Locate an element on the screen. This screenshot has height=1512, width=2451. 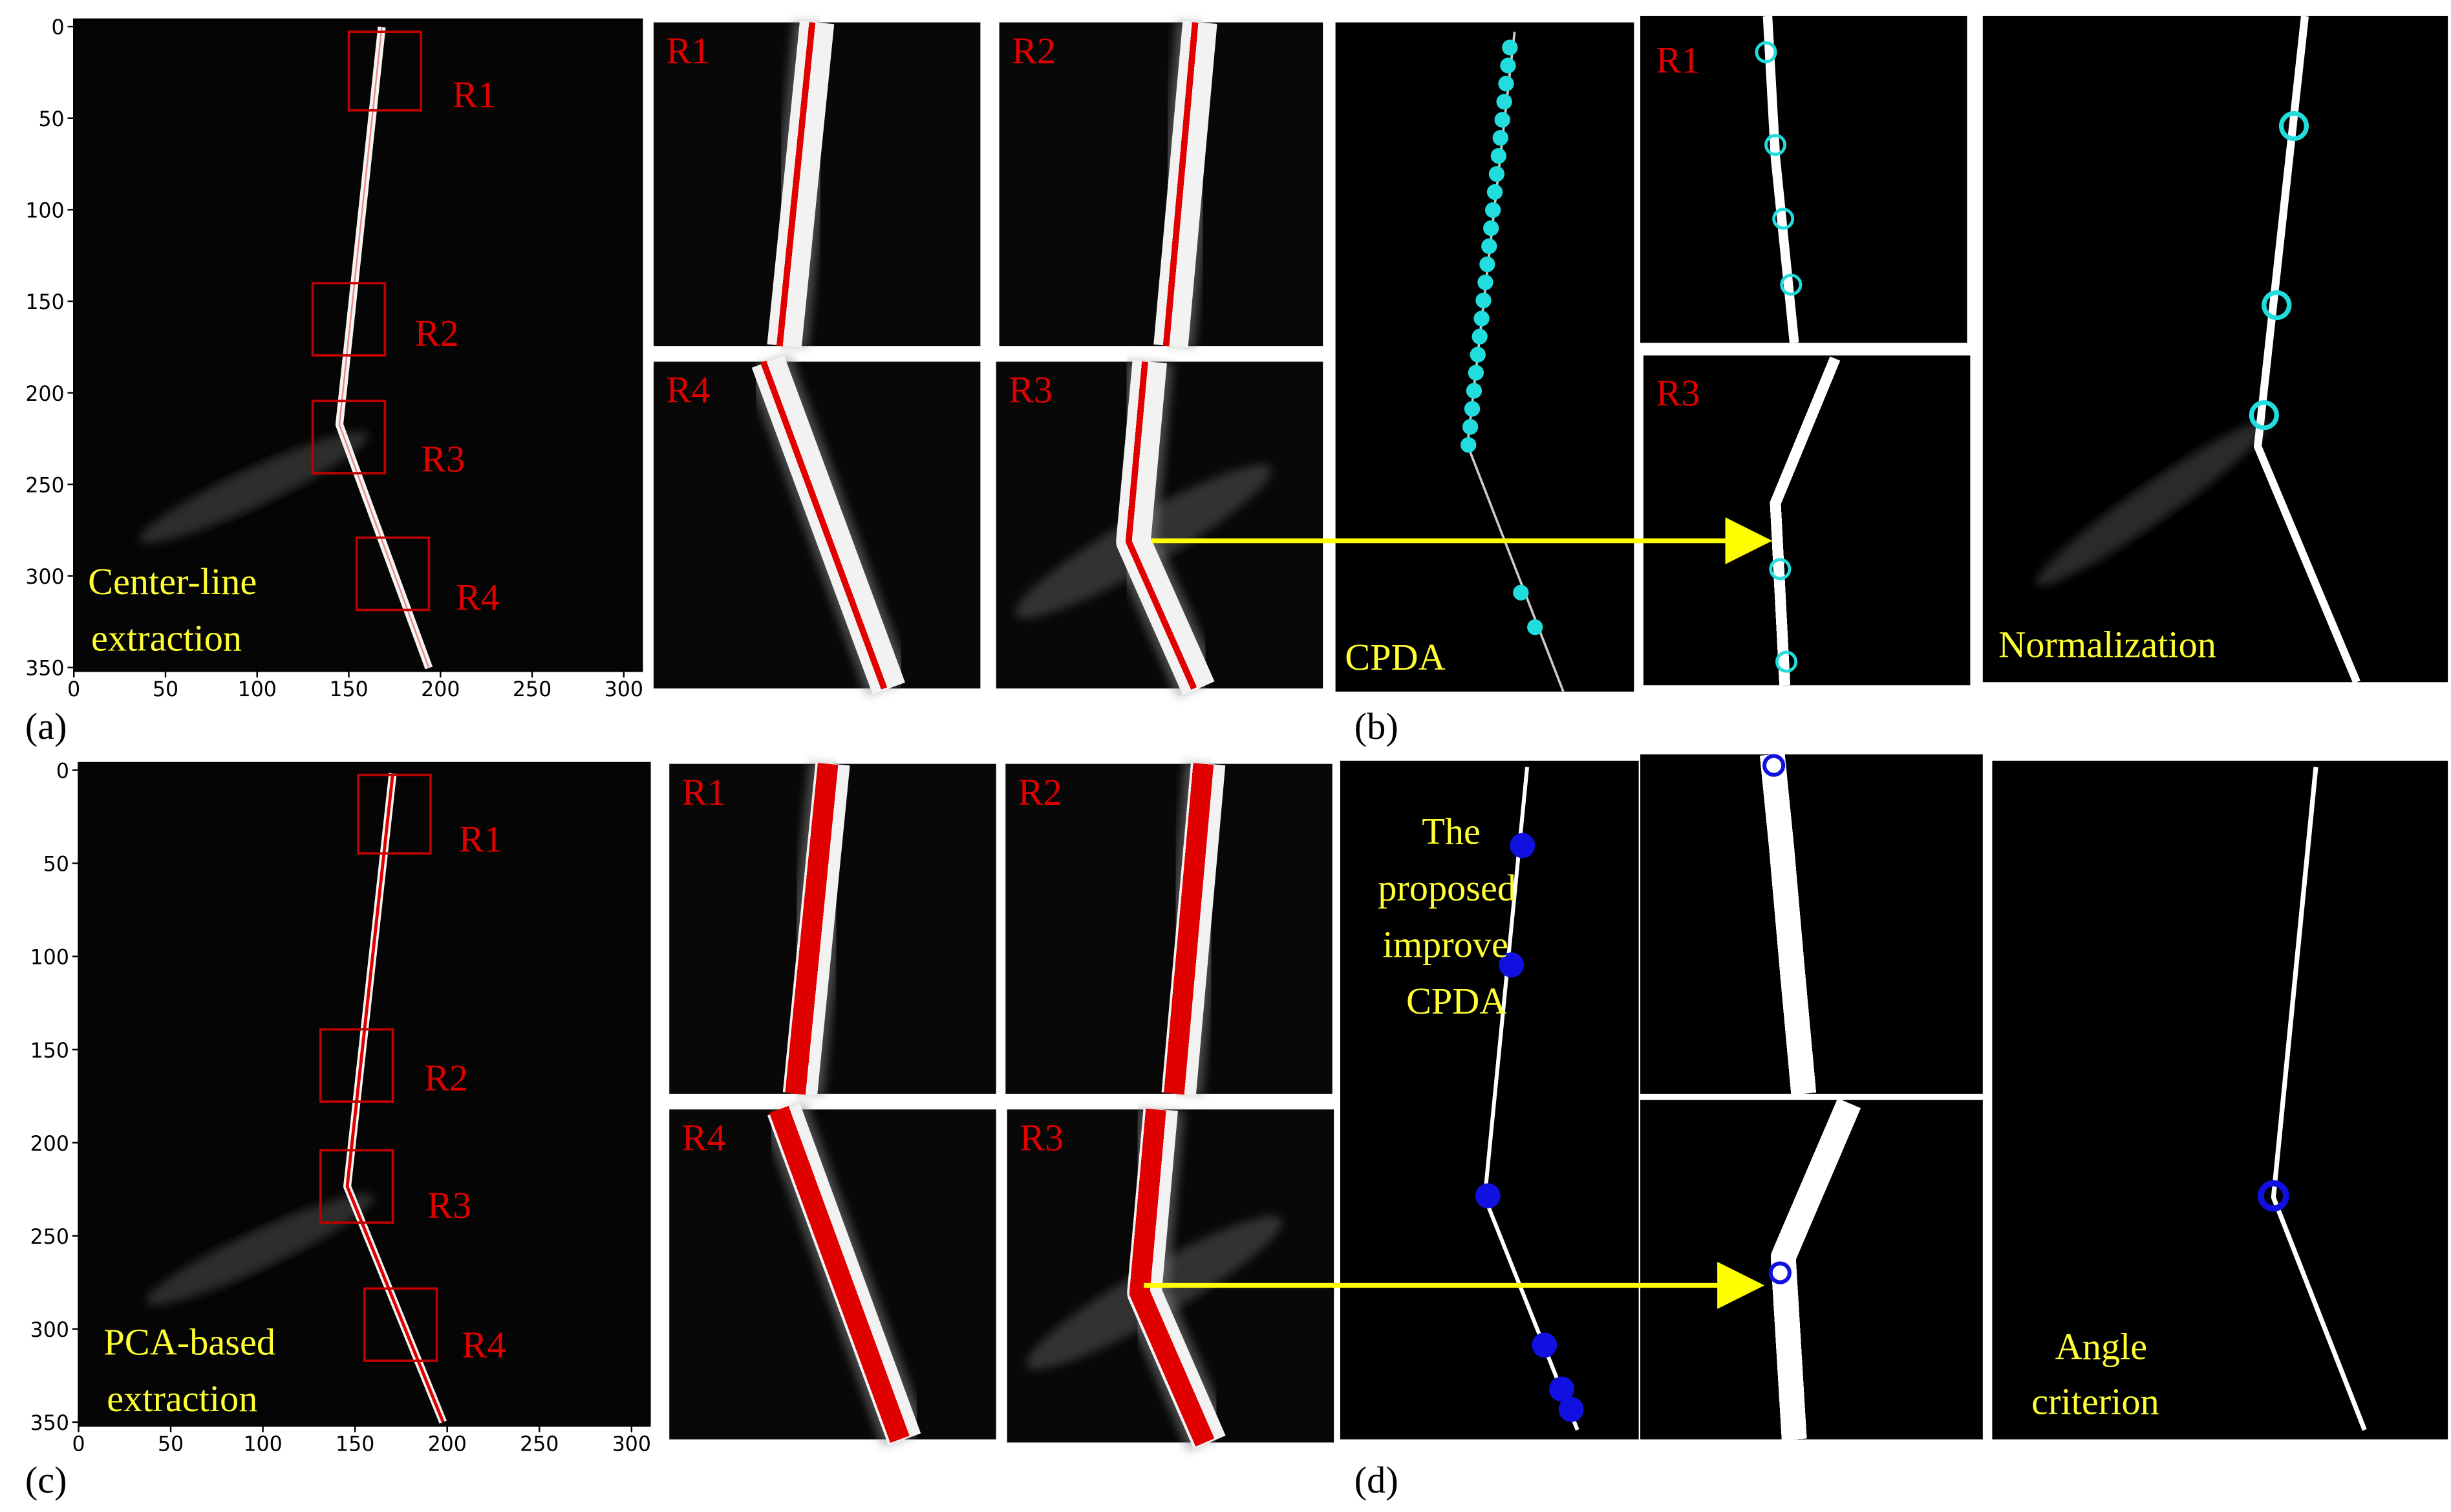
plot-area is located at coordinates (358, 345).